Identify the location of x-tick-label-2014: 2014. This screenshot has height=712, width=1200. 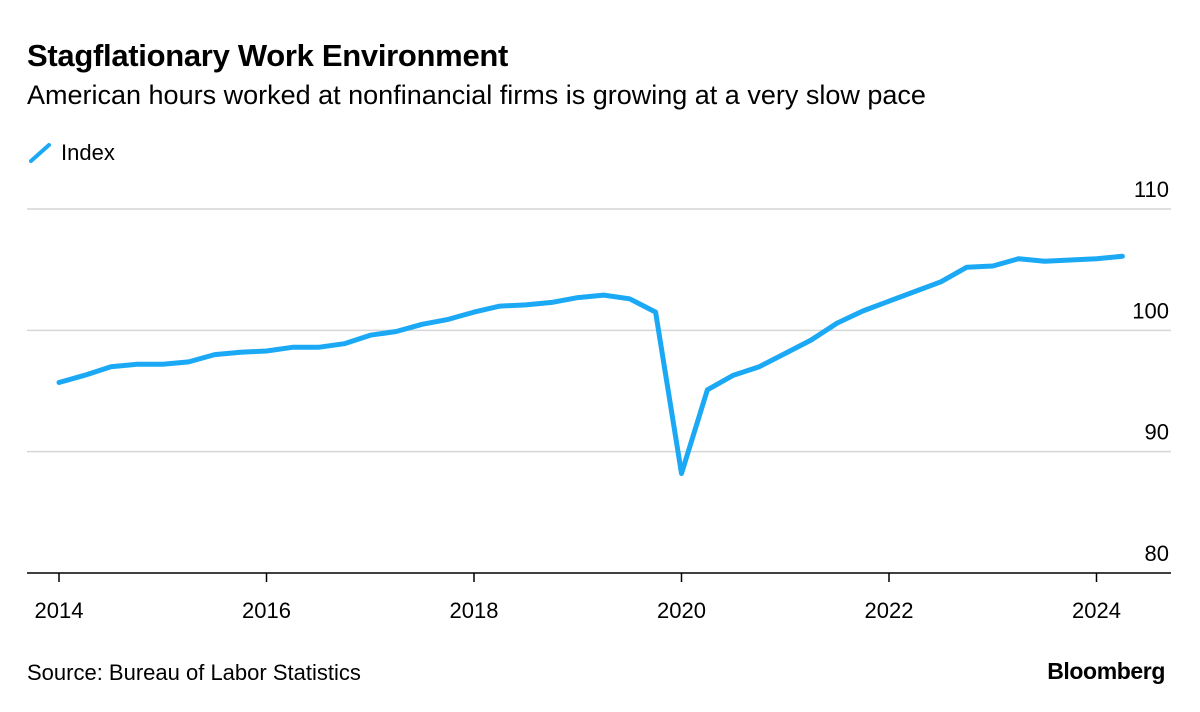
(59, 610).